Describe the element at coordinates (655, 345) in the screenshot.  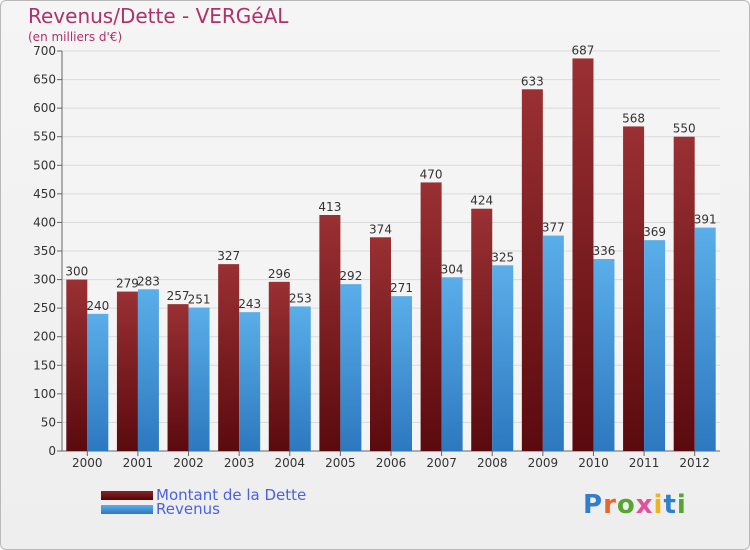
I see `bar-revenus-2011` at that location.